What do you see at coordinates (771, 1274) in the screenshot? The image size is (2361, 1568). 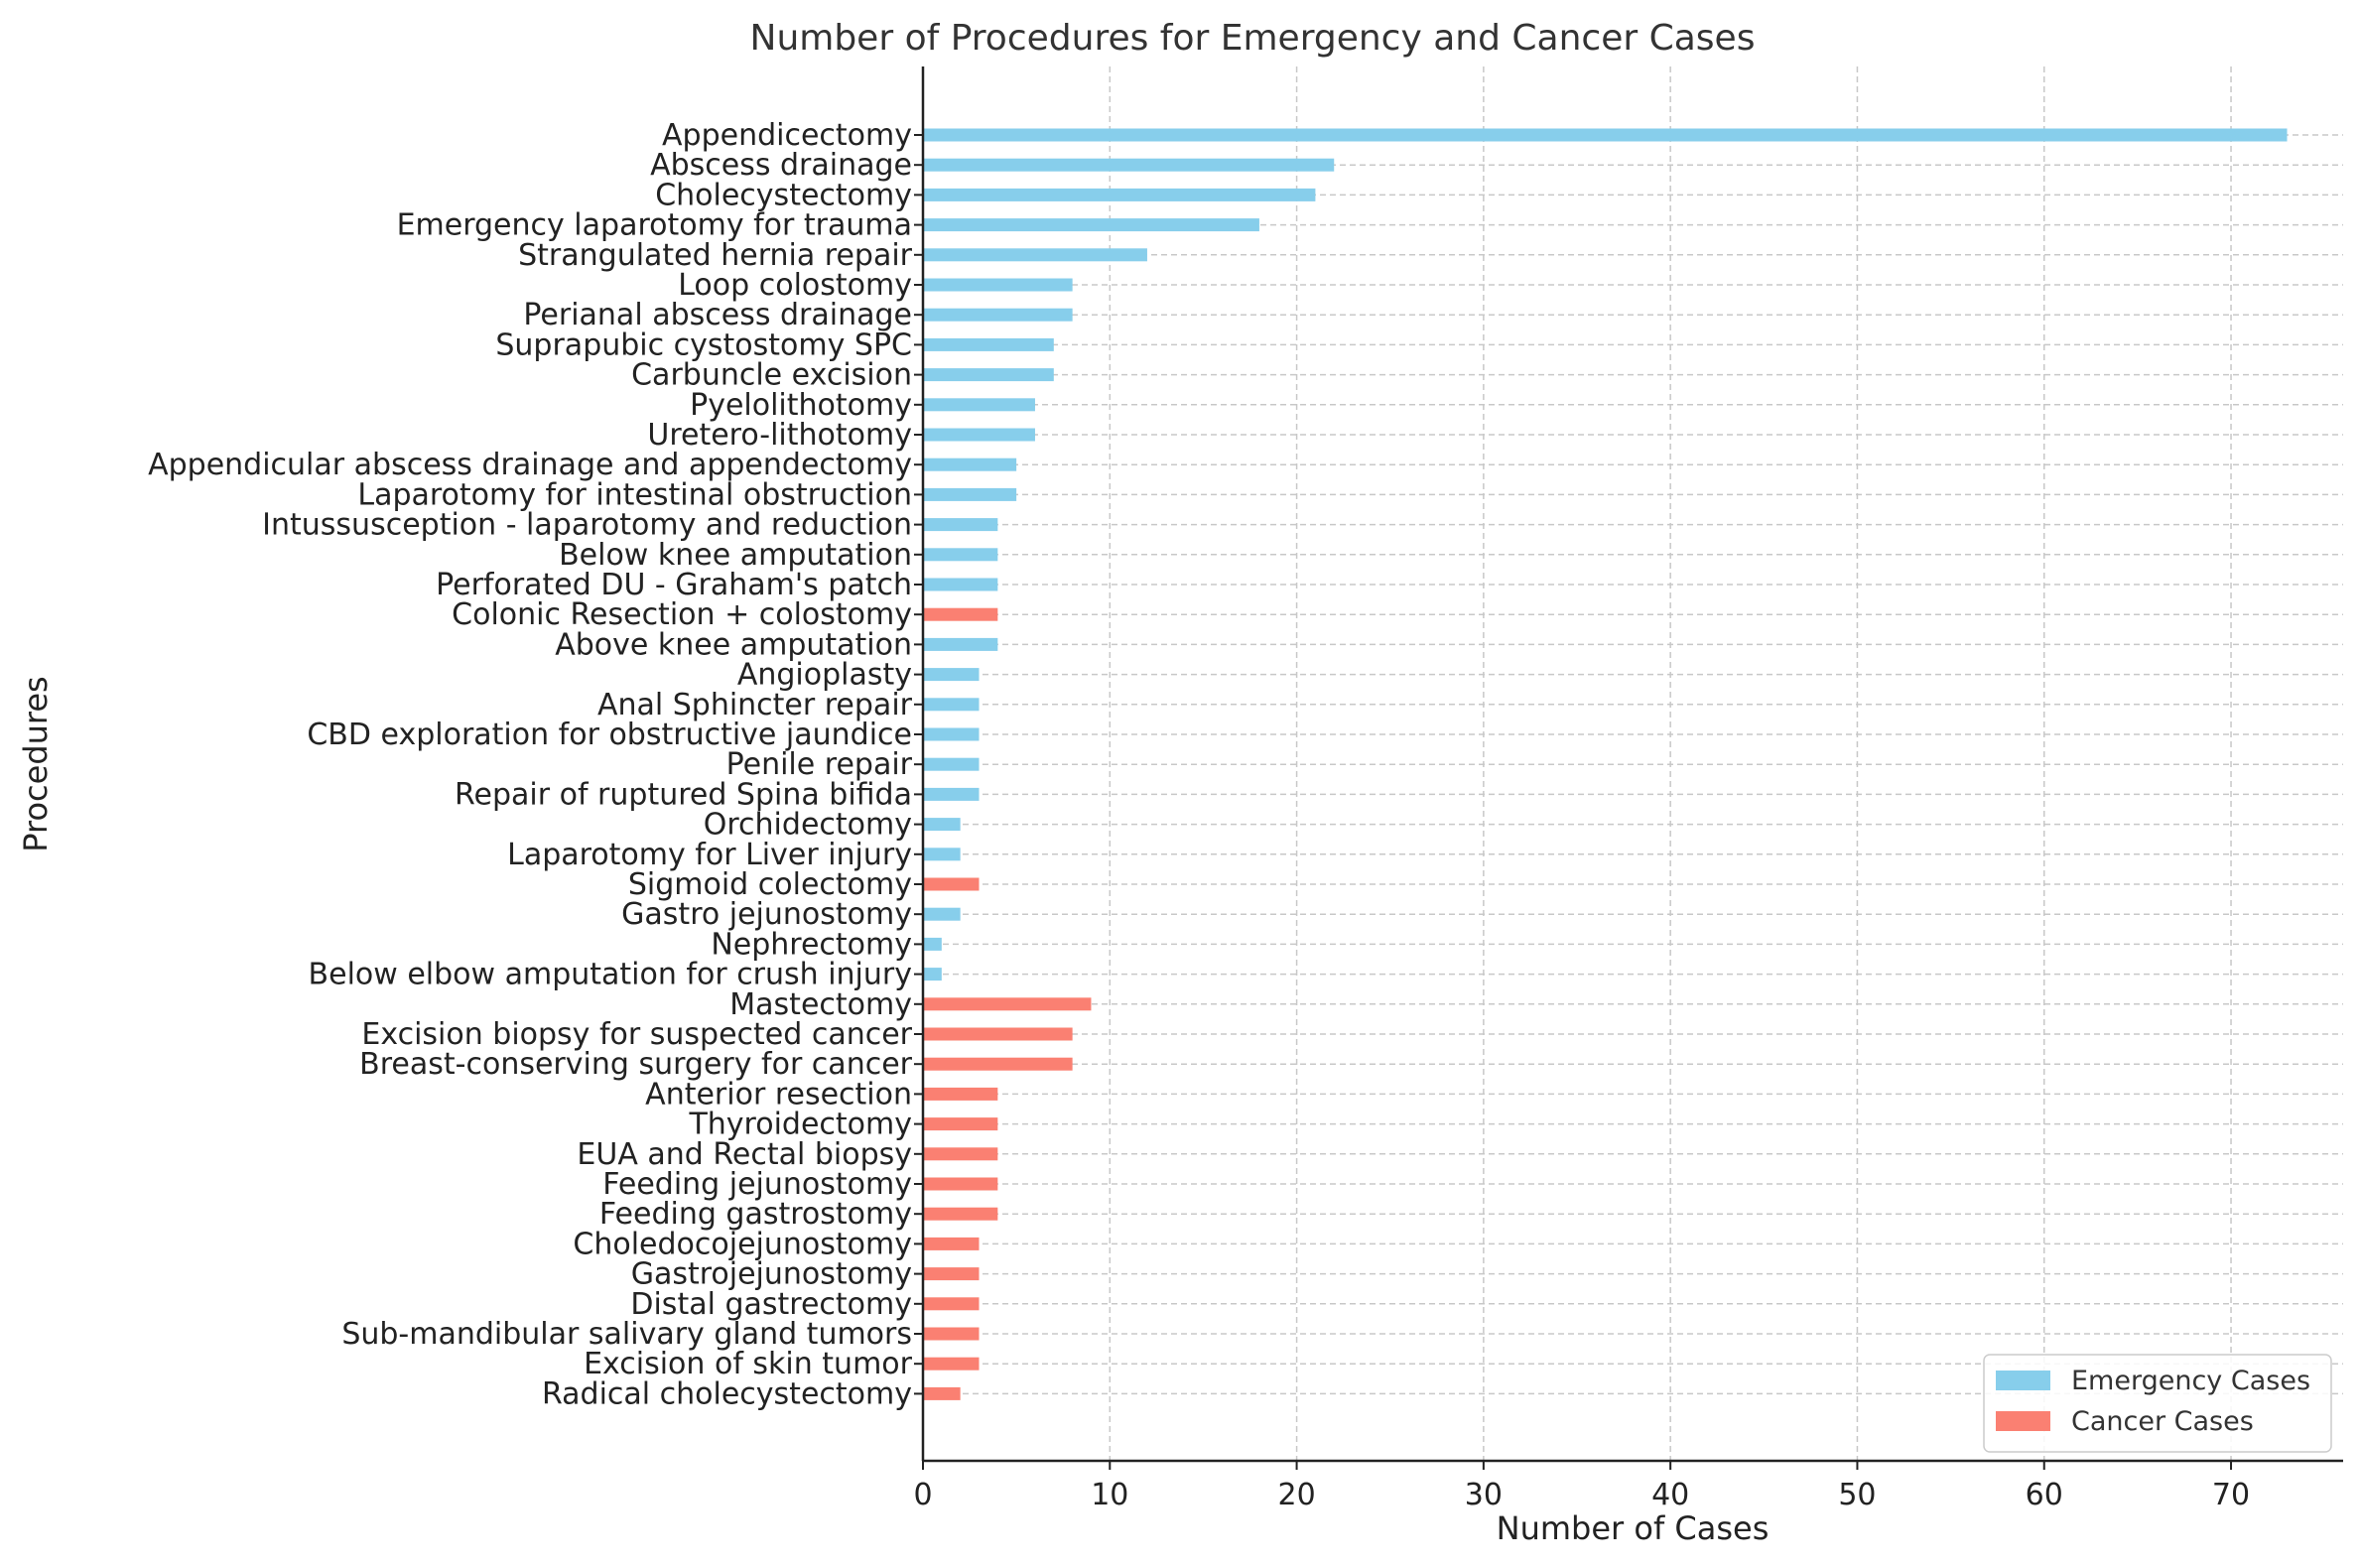 I see `category-label: Gastrojejunostomy` at bounding box center [771, 1274].